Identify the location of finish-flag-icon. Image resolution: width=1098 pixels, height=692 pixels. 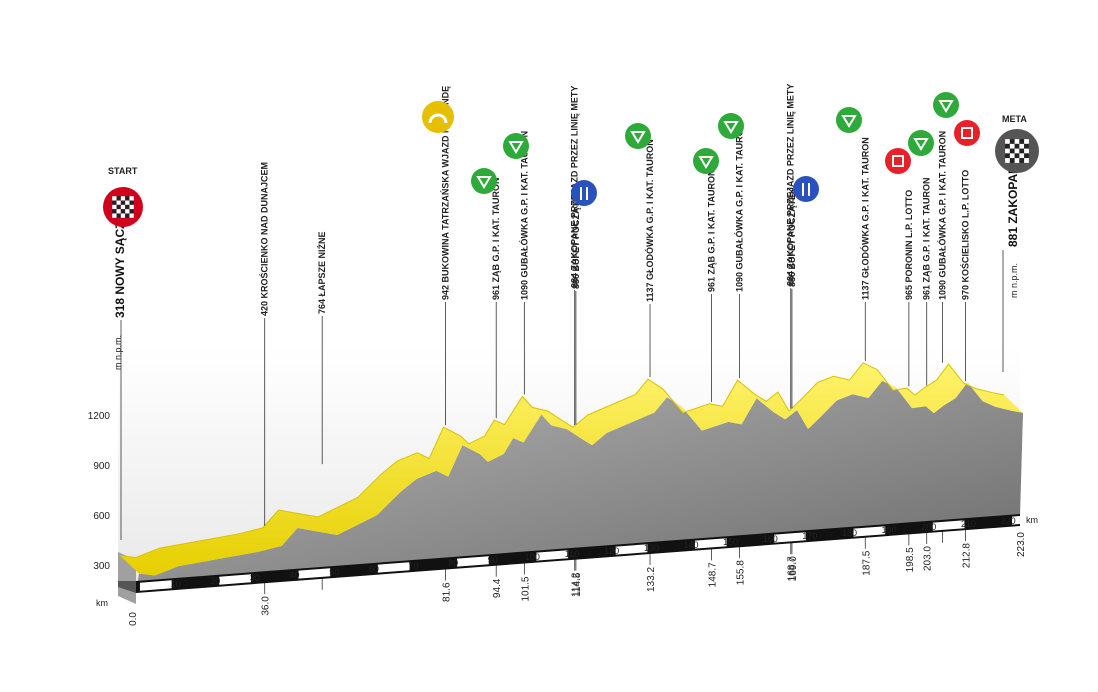
(1017, 151).